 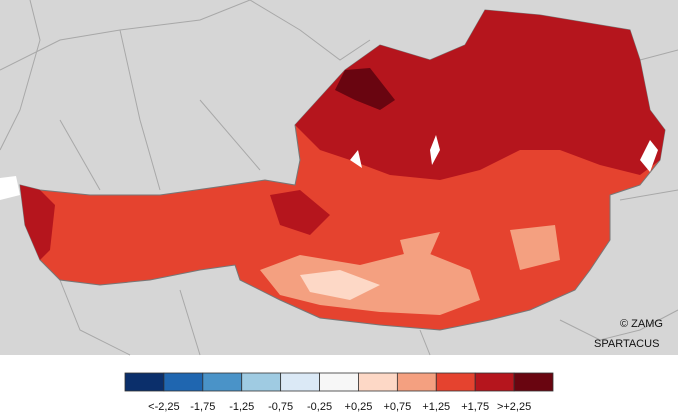 I want to click on legend-label: +1,25, so click(x=436, y=407).